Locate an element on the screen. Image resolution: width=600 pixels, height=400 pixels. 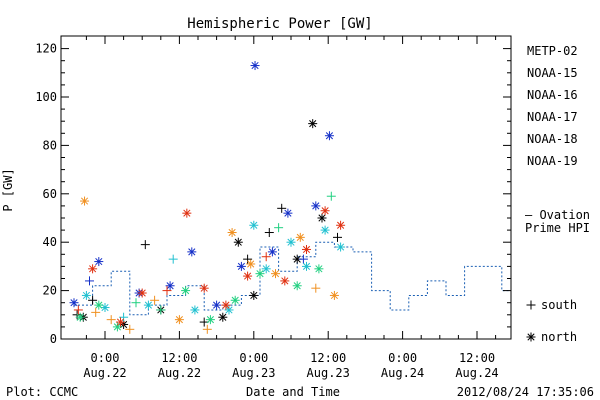
x-tick-date: Aug.24 is located at coordinates (476, 373).